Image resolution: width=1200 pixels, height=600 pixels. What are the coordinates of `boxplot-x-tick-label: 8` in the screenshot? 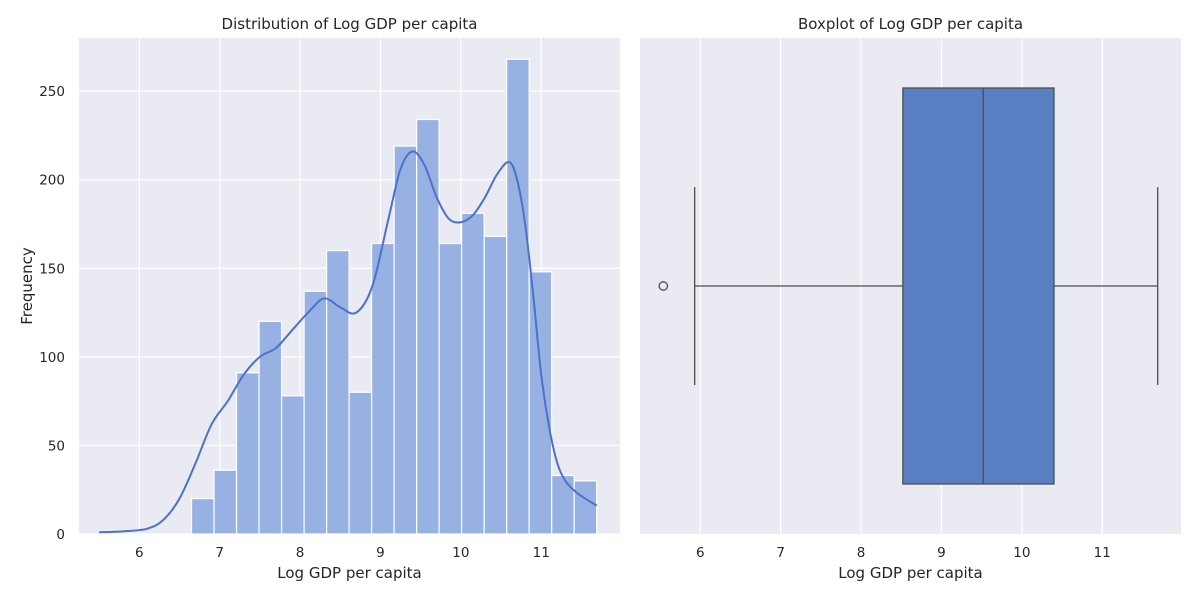 It's located at (861, 553).